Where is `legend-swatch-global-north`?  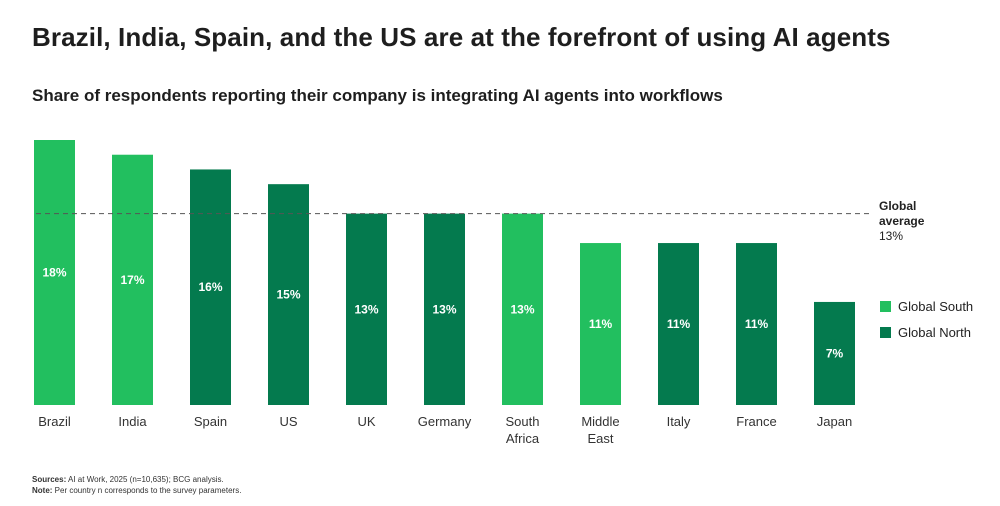
legend-swatch-global-north is located at coordinates (885, 332).